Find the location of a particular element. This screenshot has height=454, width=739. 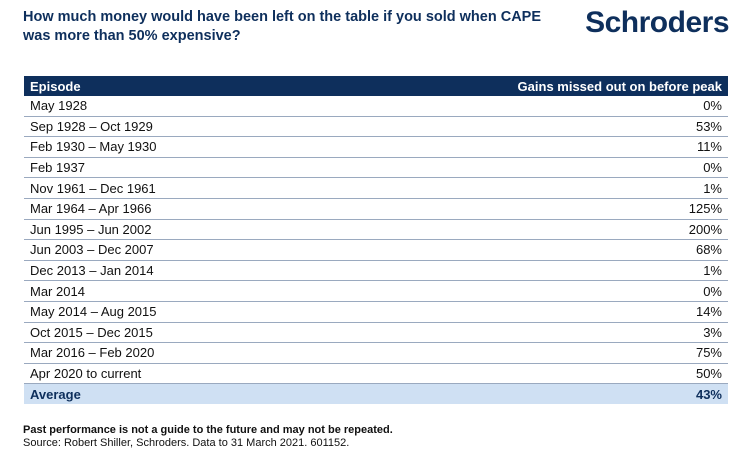

episode-cell: Mar 2016 – Feb 2020 is located at coordinates (161, 353).